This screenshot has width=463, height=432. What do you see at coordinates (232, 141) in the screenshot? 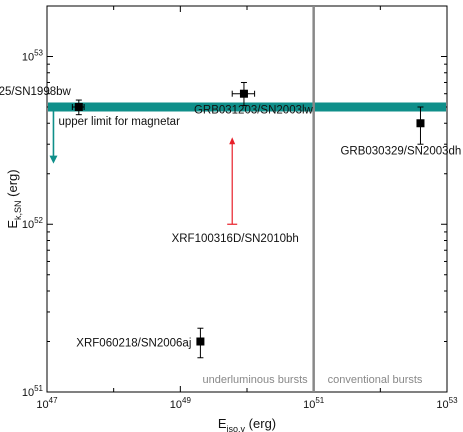
I see `limit-arrow-head` at bounding box center [232, 141].